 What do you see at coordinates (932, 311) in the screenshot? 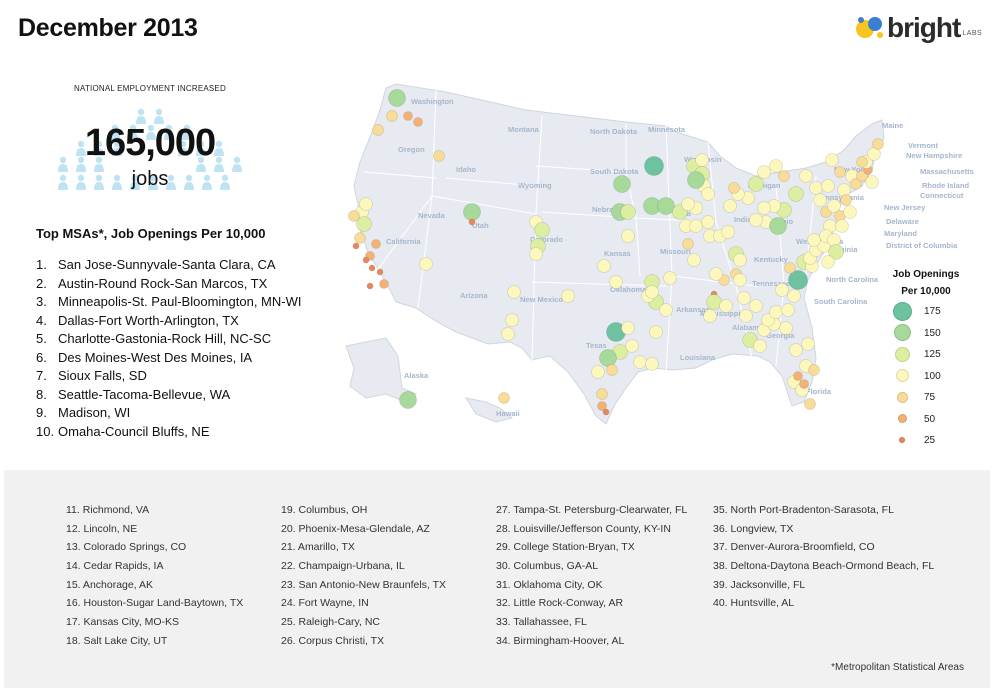
I see `legend-label: 175` at bounding box center [932, 311].